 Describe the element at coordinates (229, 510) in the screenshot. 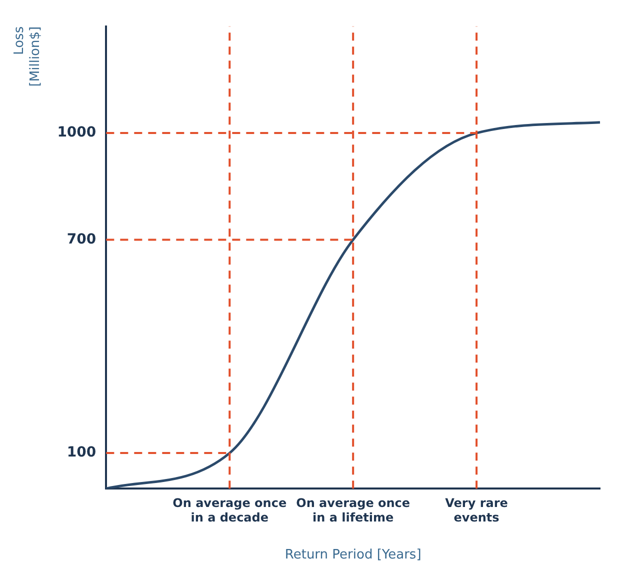

I see `x-tick-label: On average once in a decade` at that location.